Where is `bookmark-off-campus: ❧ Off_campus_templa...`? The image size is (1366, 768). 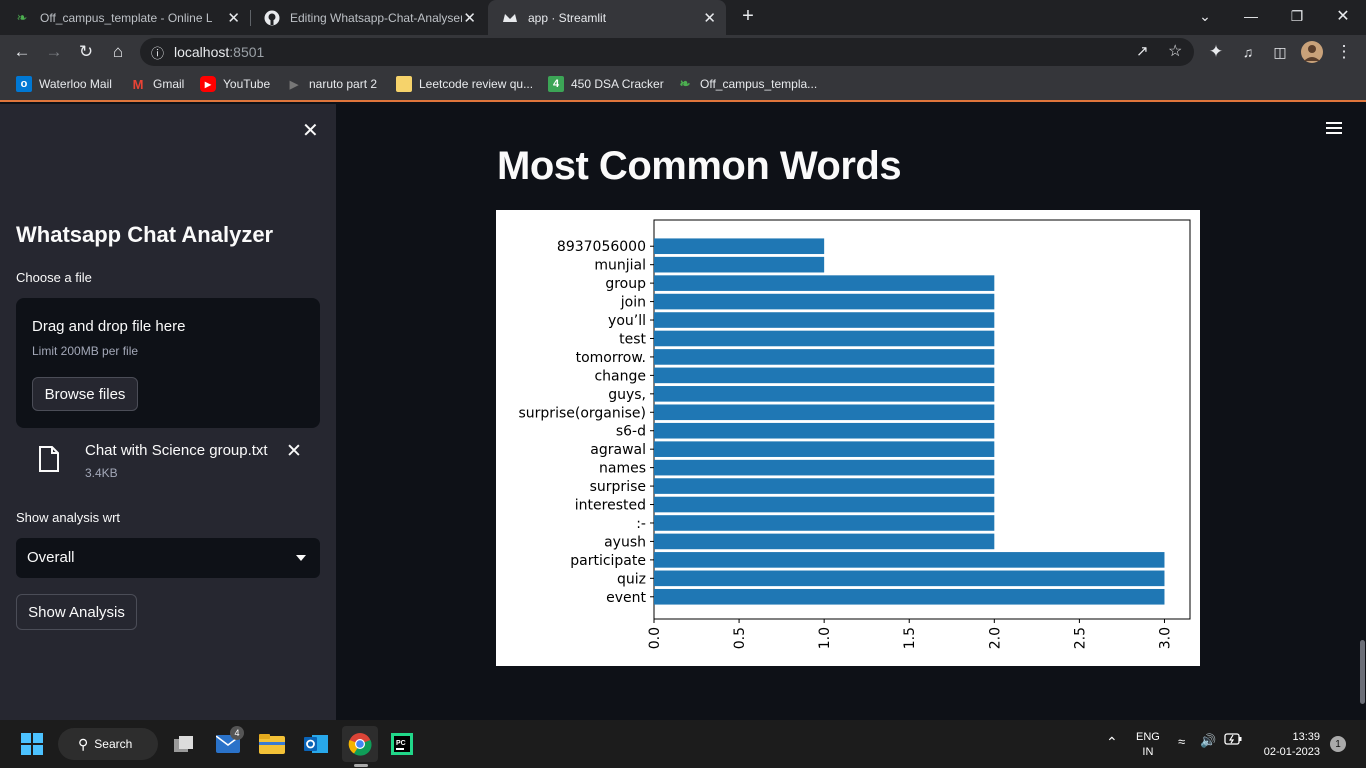
bookmark-off-campus: ❧ Off_campus_templa... is located at coordinates (747, 84).